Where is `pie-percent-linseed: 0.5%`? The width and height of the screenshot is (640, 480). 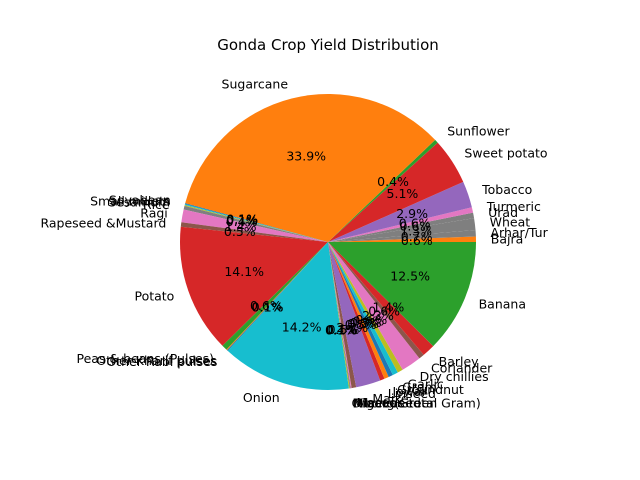 pie-percent-linseed: 0.5% is located at coordinates (361, 324).